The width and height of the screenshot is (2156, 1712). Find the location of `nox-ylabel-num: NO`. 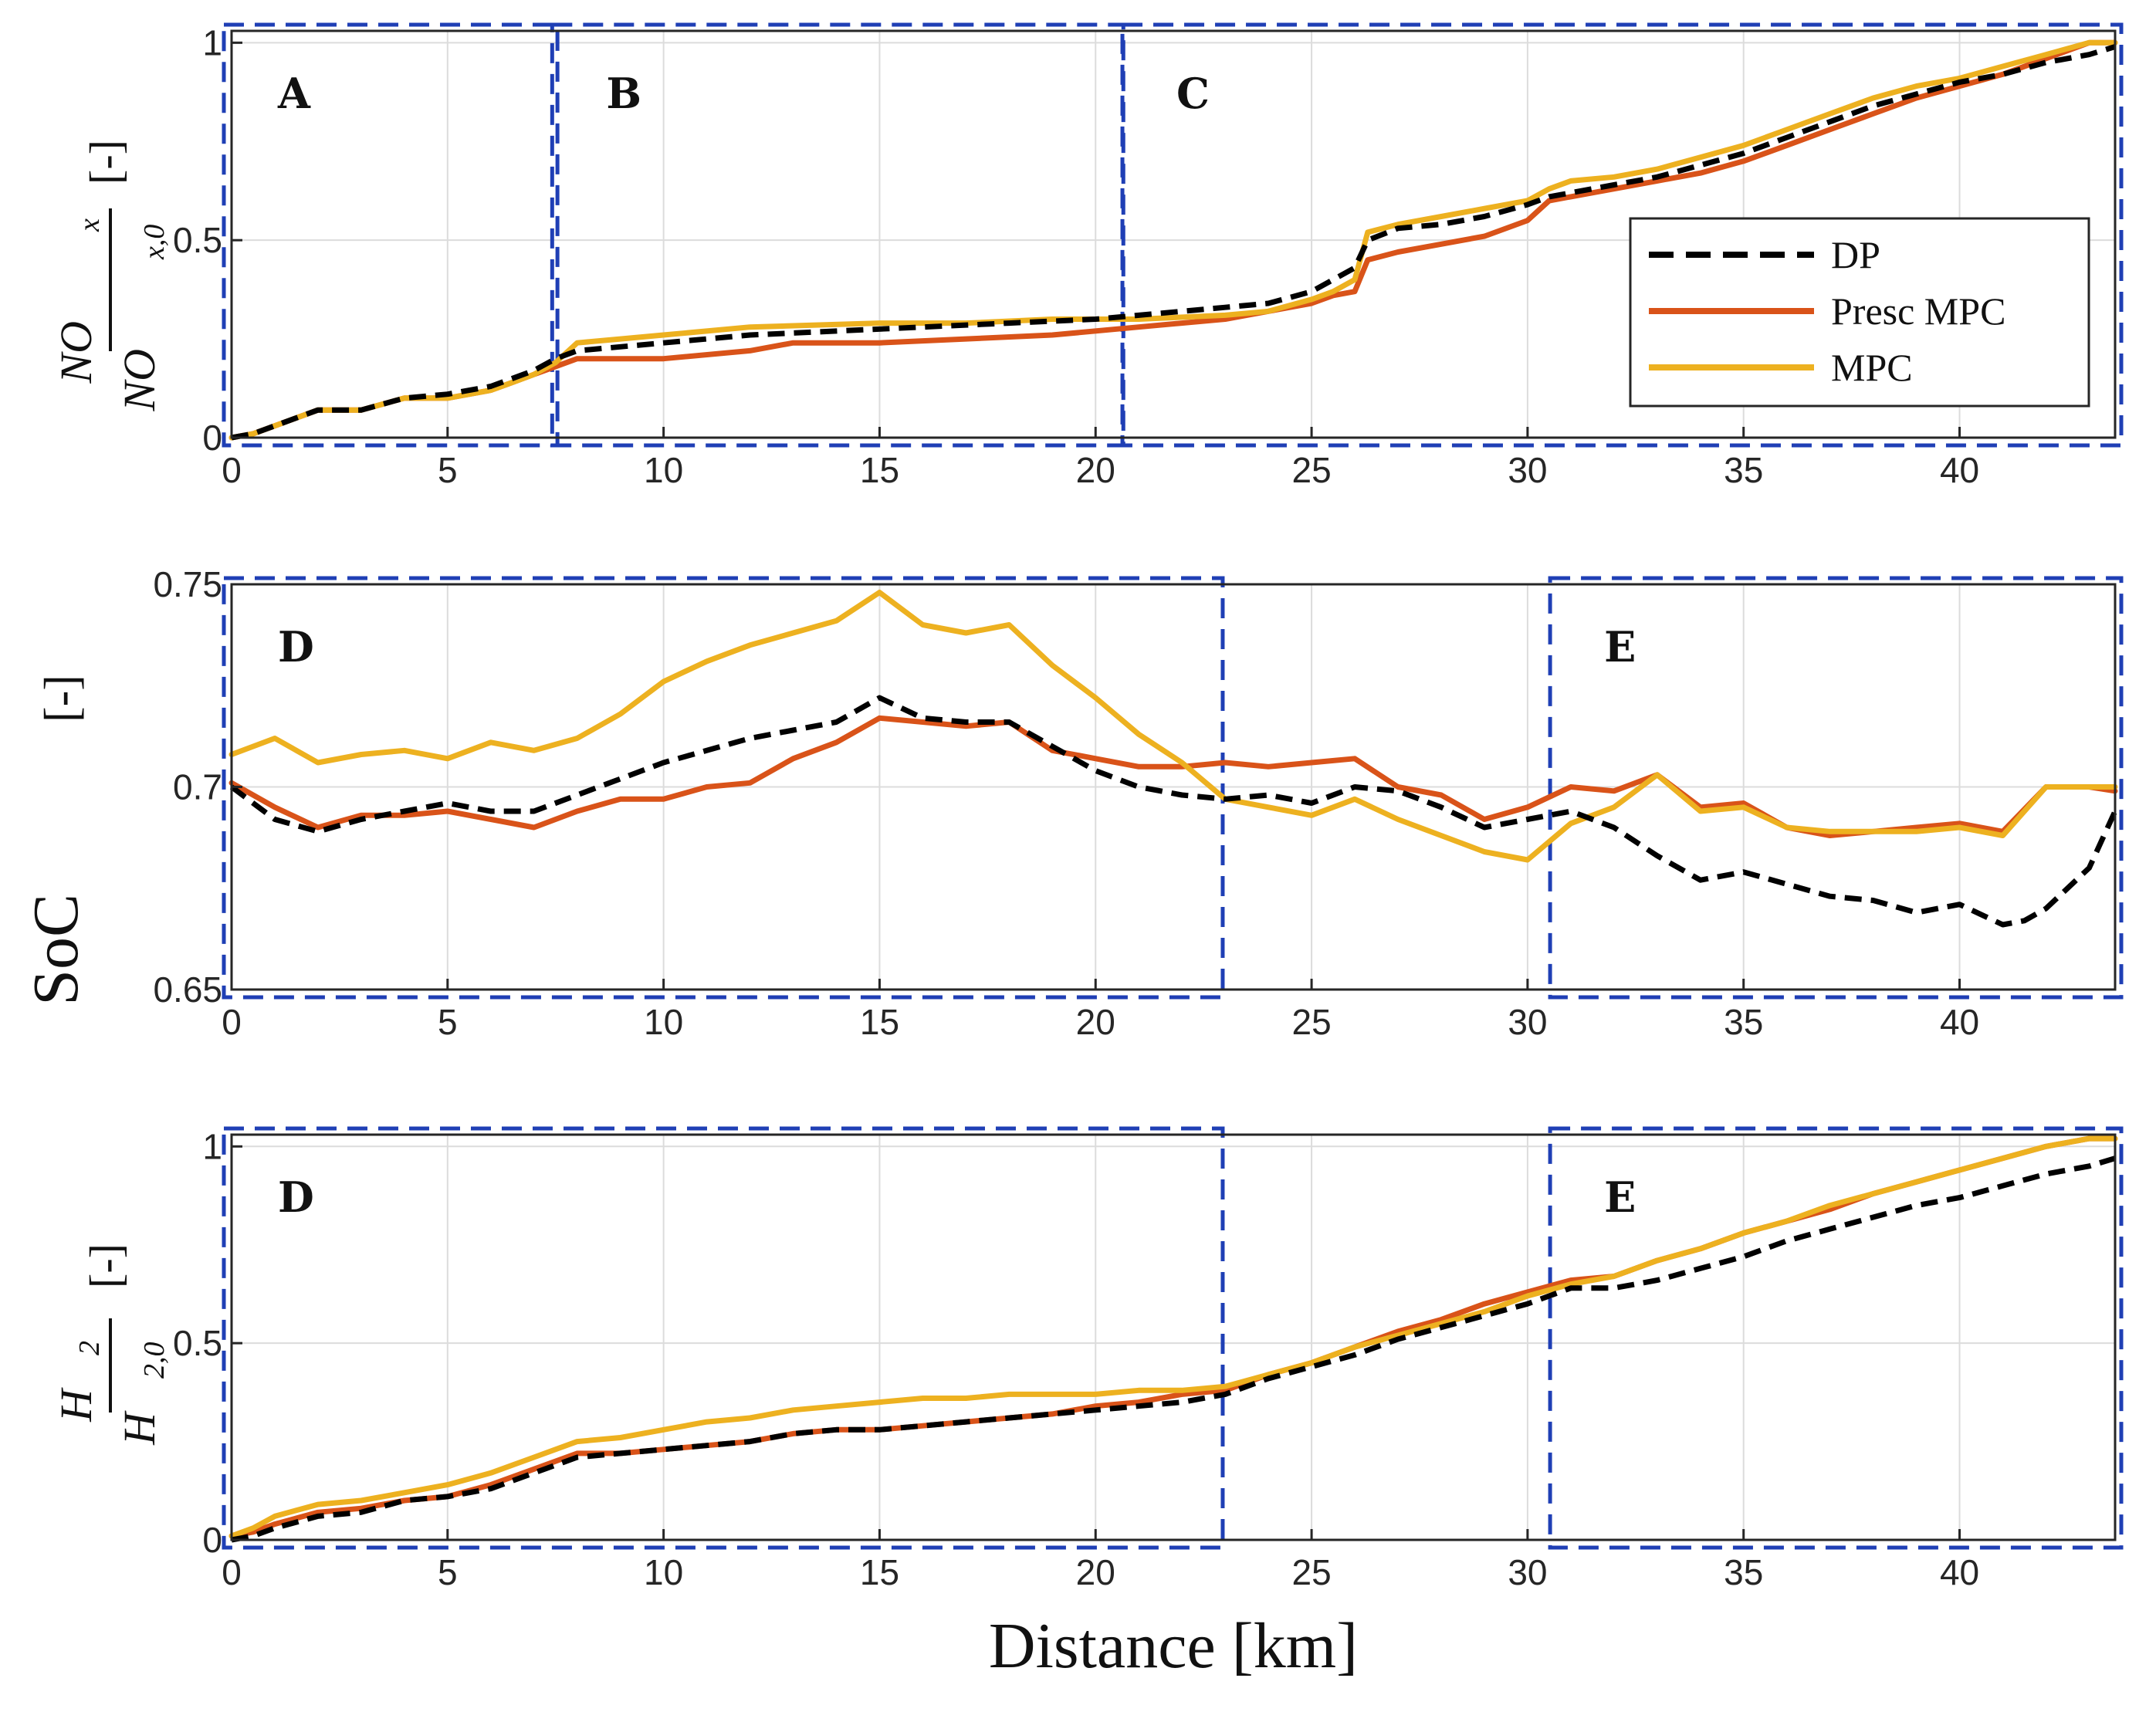

nox-ylabel-num: NO is located at coordinates (76, 352).